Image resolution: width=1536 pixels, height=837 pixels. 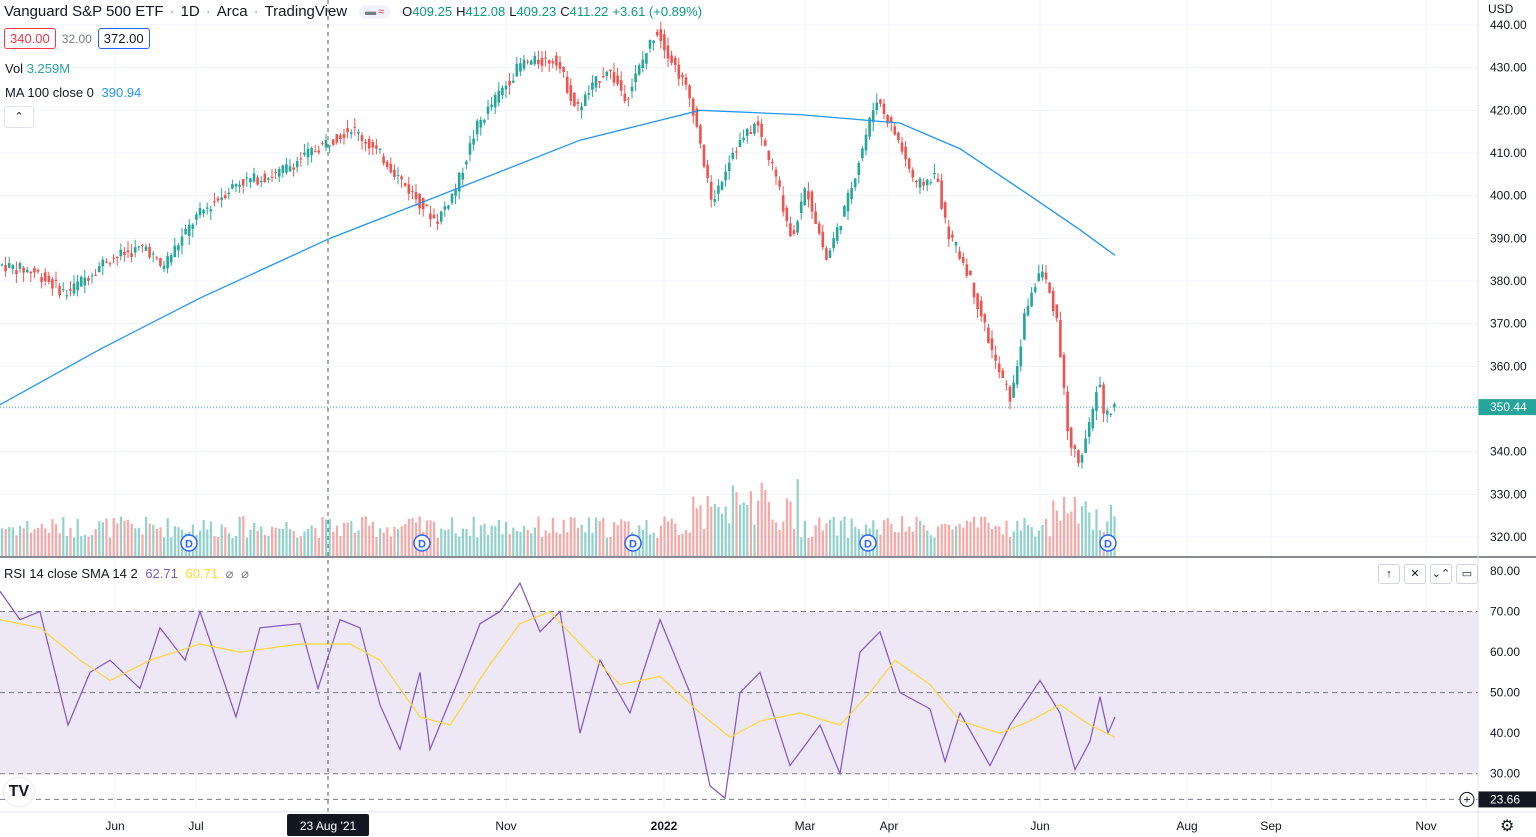 I want to click on collapse-legend-button: ⌃, so click(x=19, y=117).